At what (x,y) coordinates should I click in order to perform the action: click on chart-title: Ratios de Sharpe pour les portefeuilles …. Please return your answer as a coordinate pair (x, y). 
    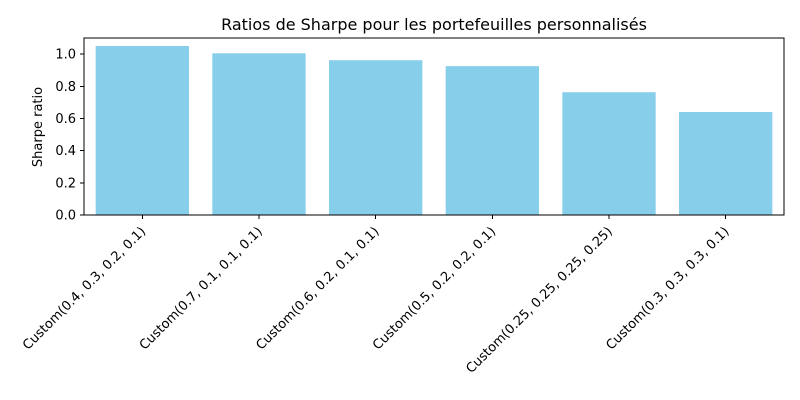
    Looking at the image, I should click on (434, 24).